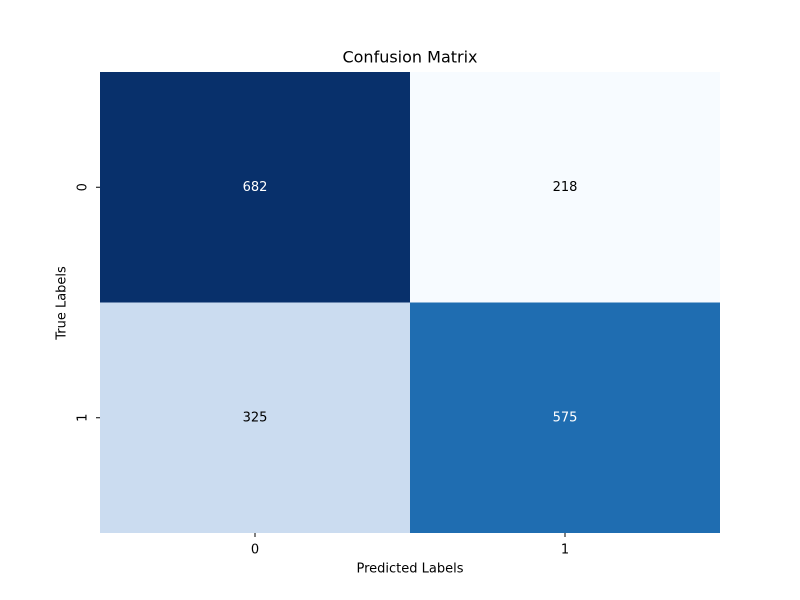 This screenshot has width=800, height=600. I want to click on cell-label: 325, so click(255, 417).